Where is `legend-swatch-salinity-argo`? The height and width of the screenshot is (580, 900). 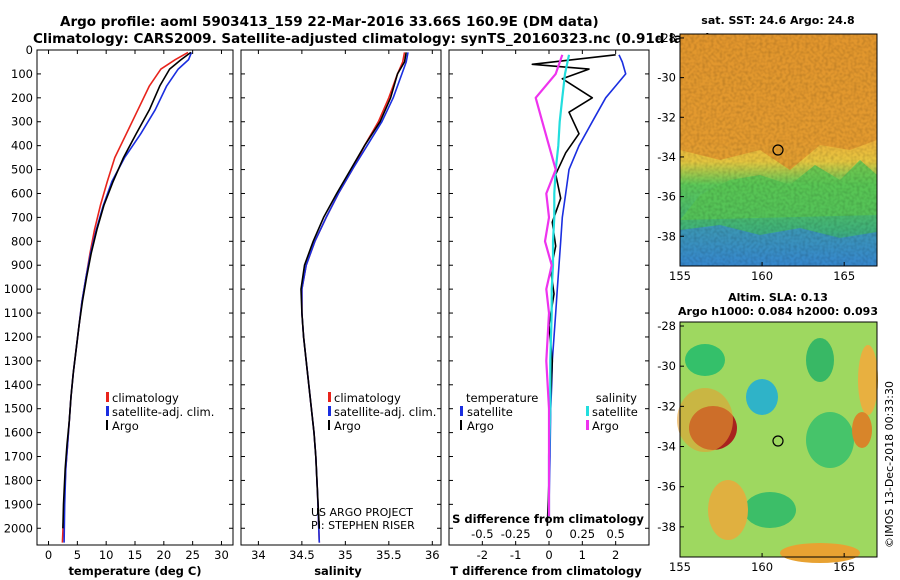
legend-swatch-salinity-argo is located at coordinates (587, 425).